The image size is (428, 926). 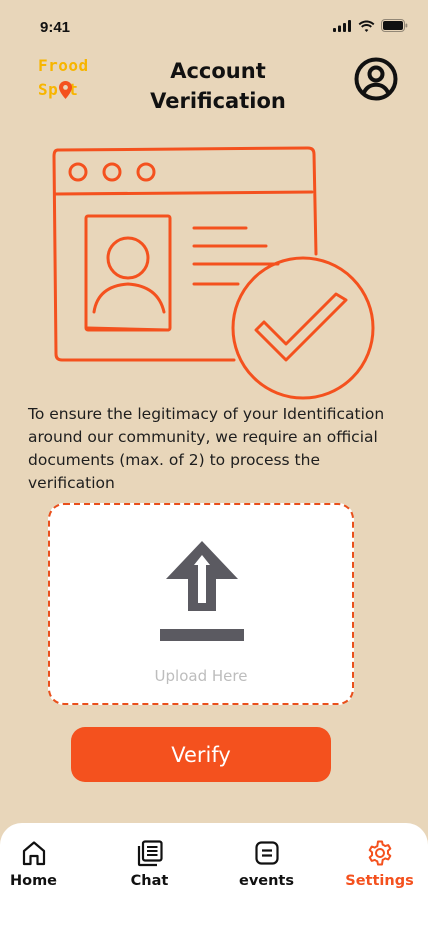 What do you see at coordinates (342, 25) in the screenshot?
I see `cellular-signal-icon` at bounding box center [342, 25].